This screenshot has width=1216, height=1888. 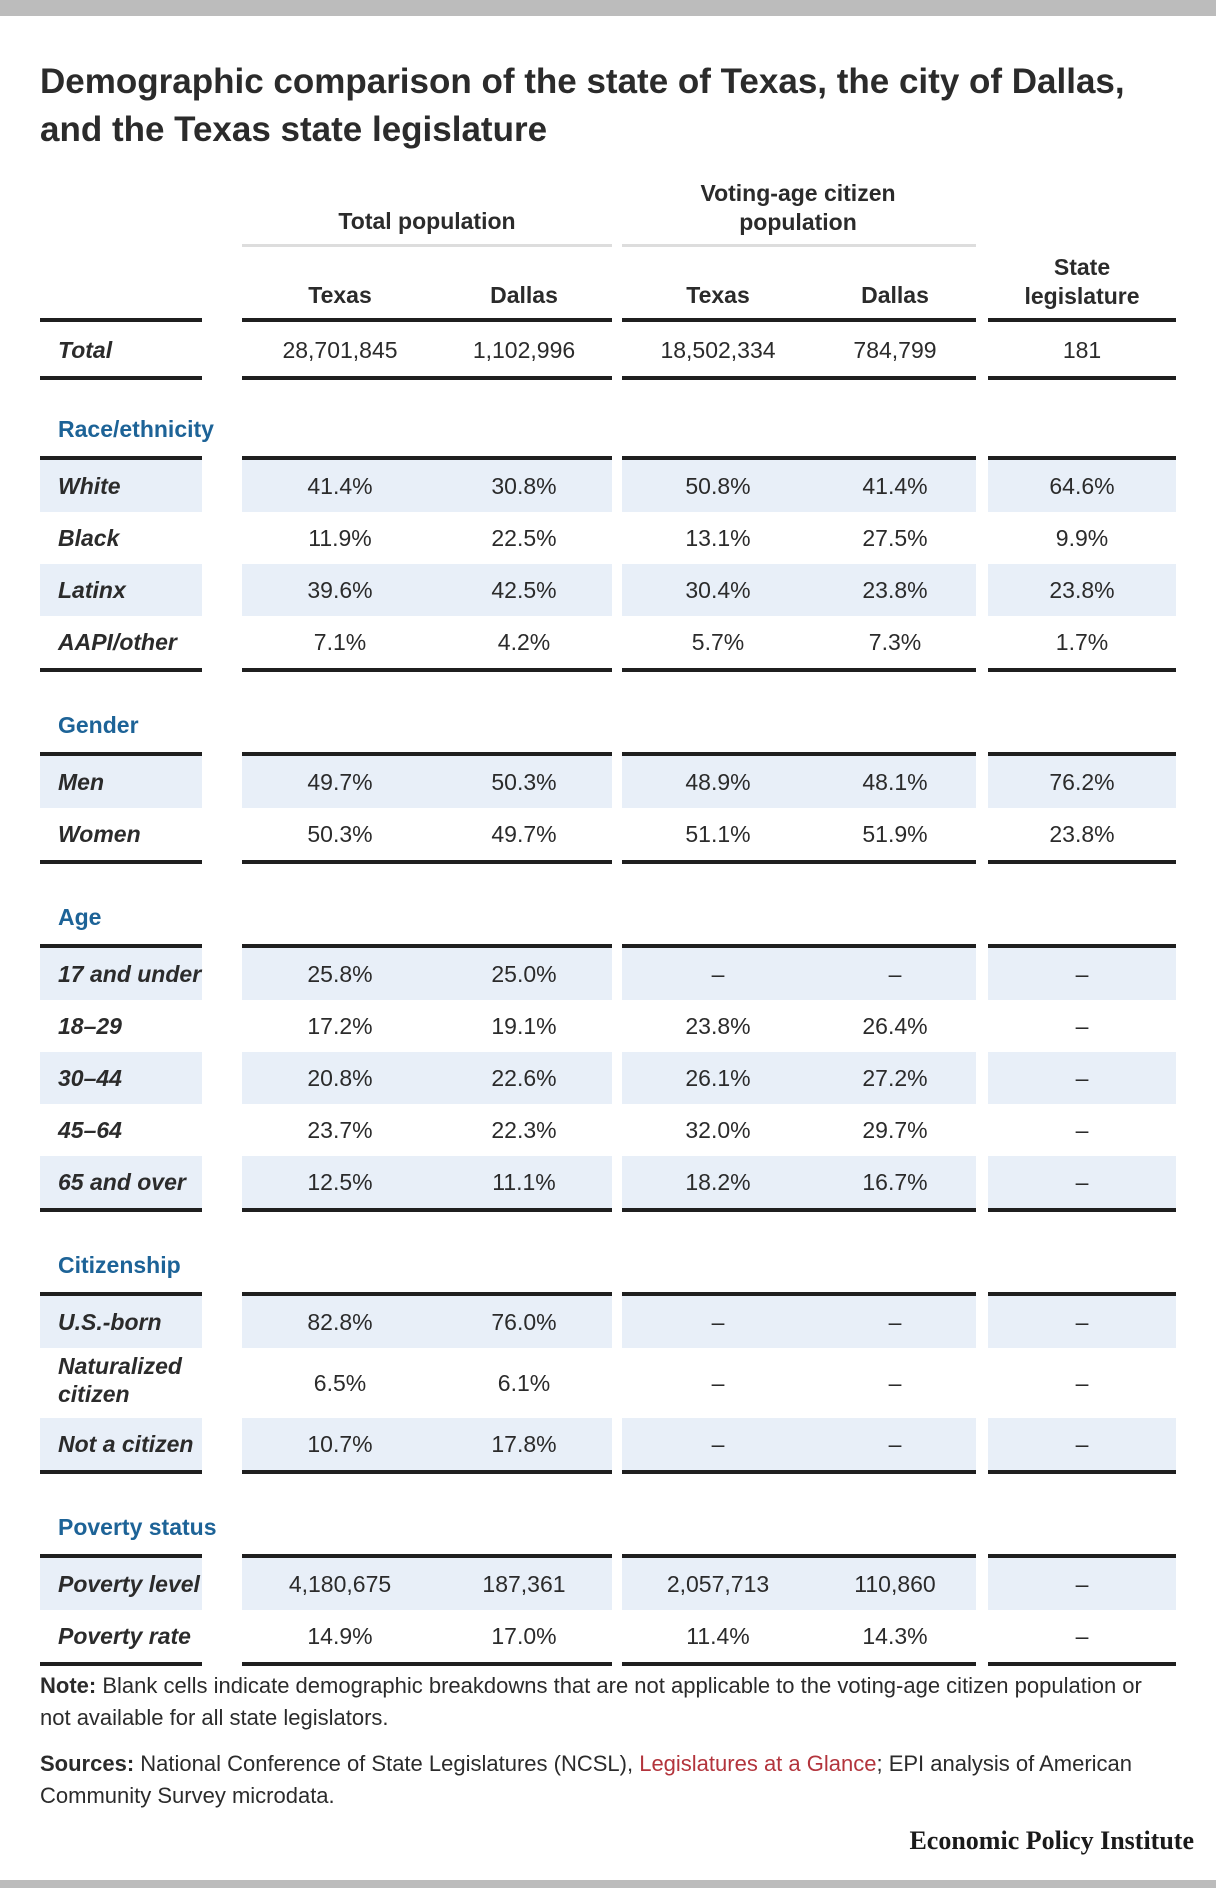 What do you see at coordinates (718, 295) in the screenshot?
I see `col-header-va-texas: Texas` at bounding box center [718, 295].